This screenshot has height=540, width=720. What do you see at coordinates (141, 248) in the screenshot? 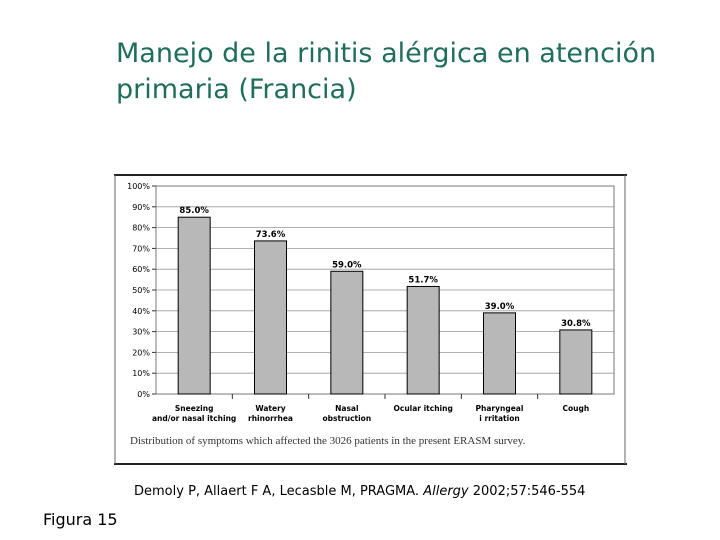
I see `y-tick-label: 70%` at bounding box center [141, 248].